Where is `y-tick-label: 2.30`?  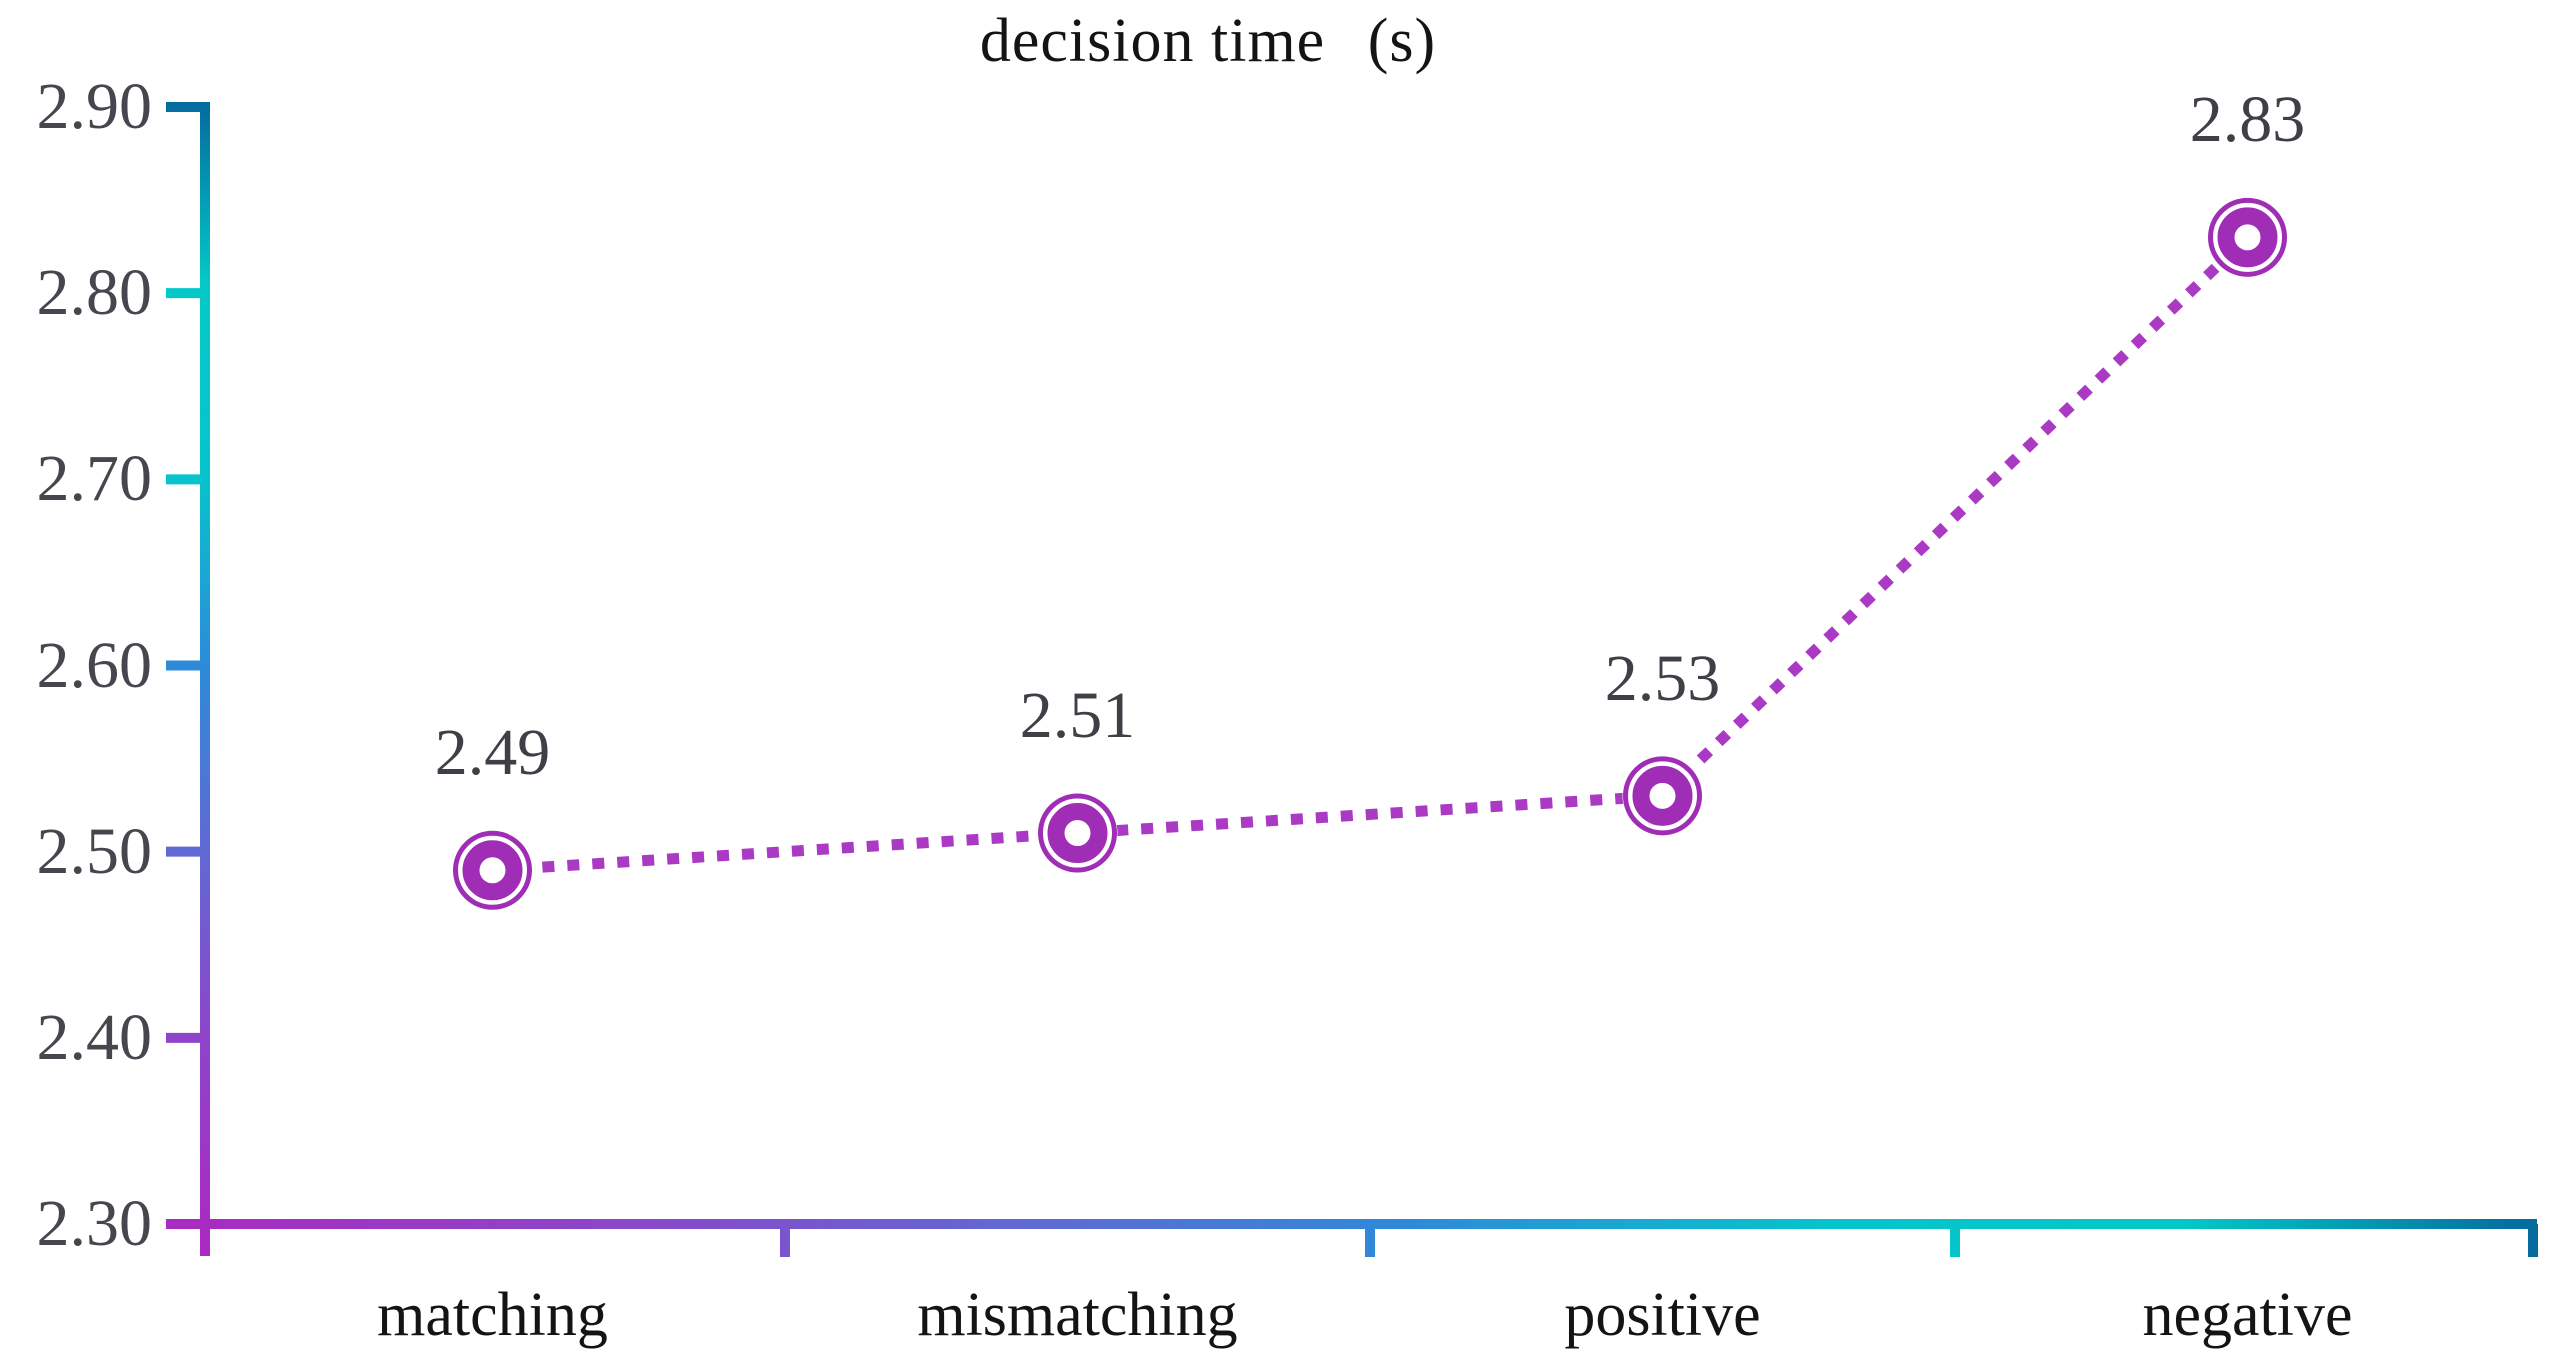
y-tick-label: 2.30 is located at coordinates (94, 1223).